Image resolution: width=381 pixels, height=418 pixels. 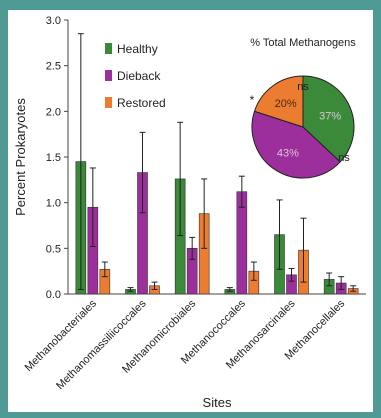 What do you see at coordinates (217, 402) in the screenshot?
I see `x-axis-label: Sites` at bounding box center [217, 402].